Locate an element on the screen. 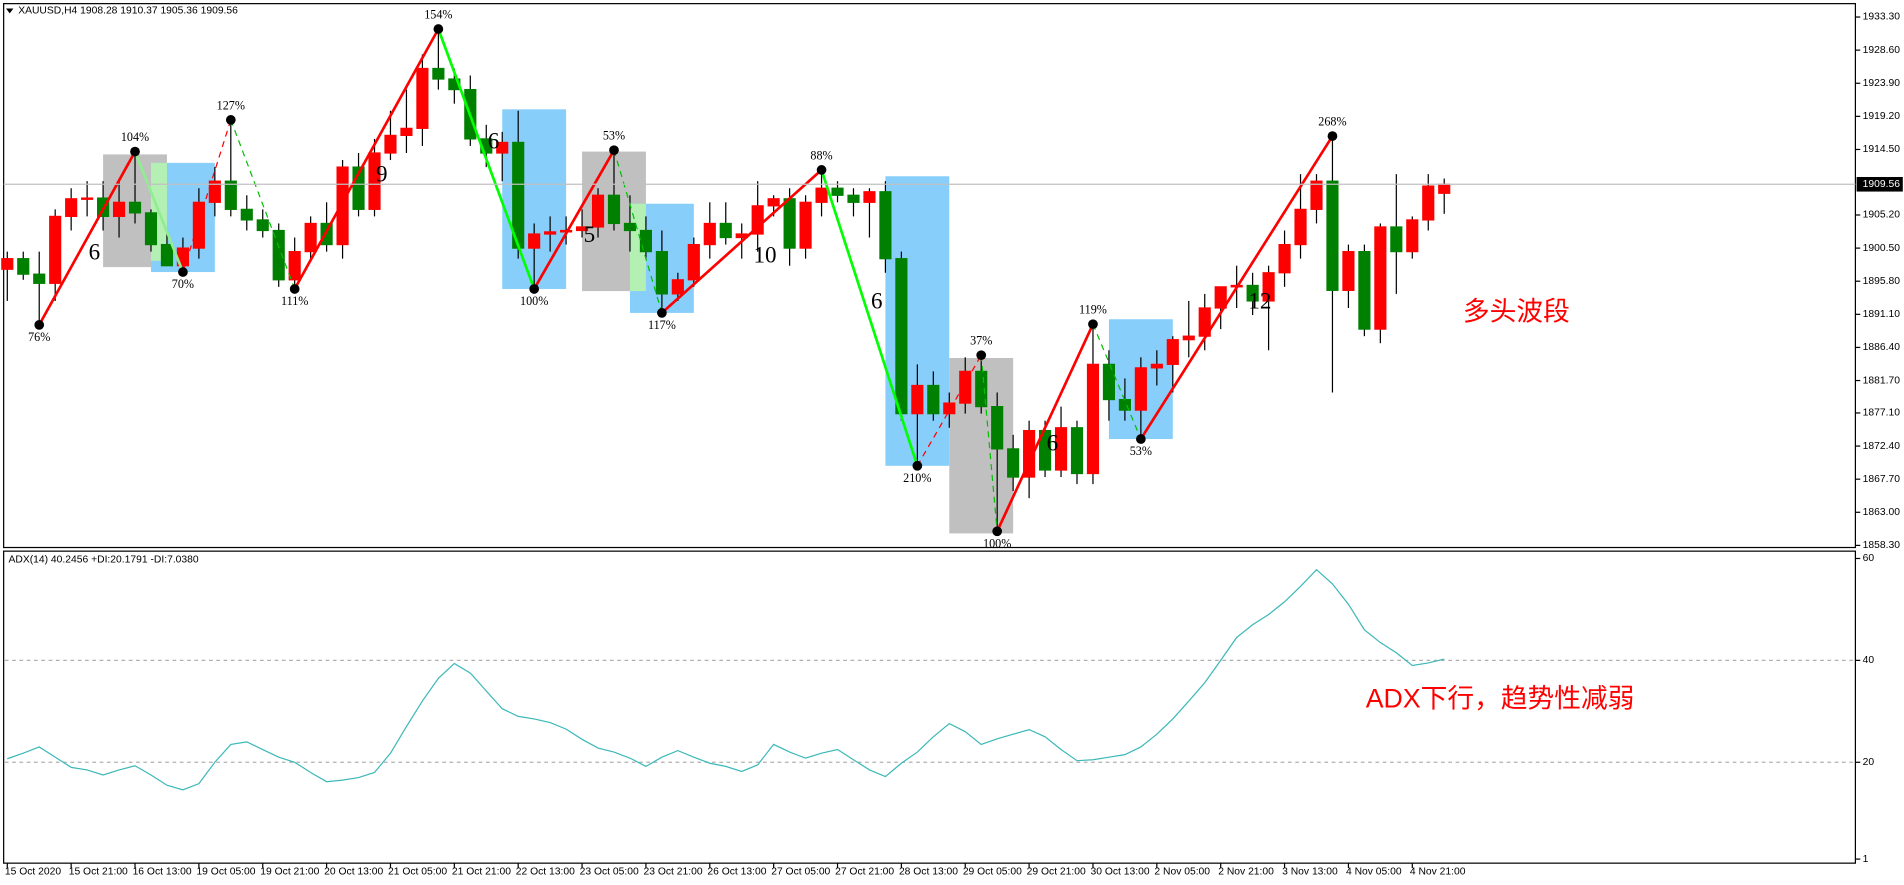  pivot-label: 37% is located at coordinates (981, 341).